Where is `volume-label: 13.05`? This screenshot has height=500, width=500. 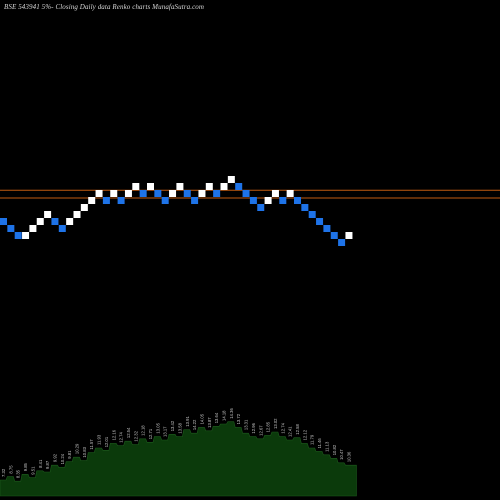 volume-label: 13.05 is located at coordinates (157, 427).